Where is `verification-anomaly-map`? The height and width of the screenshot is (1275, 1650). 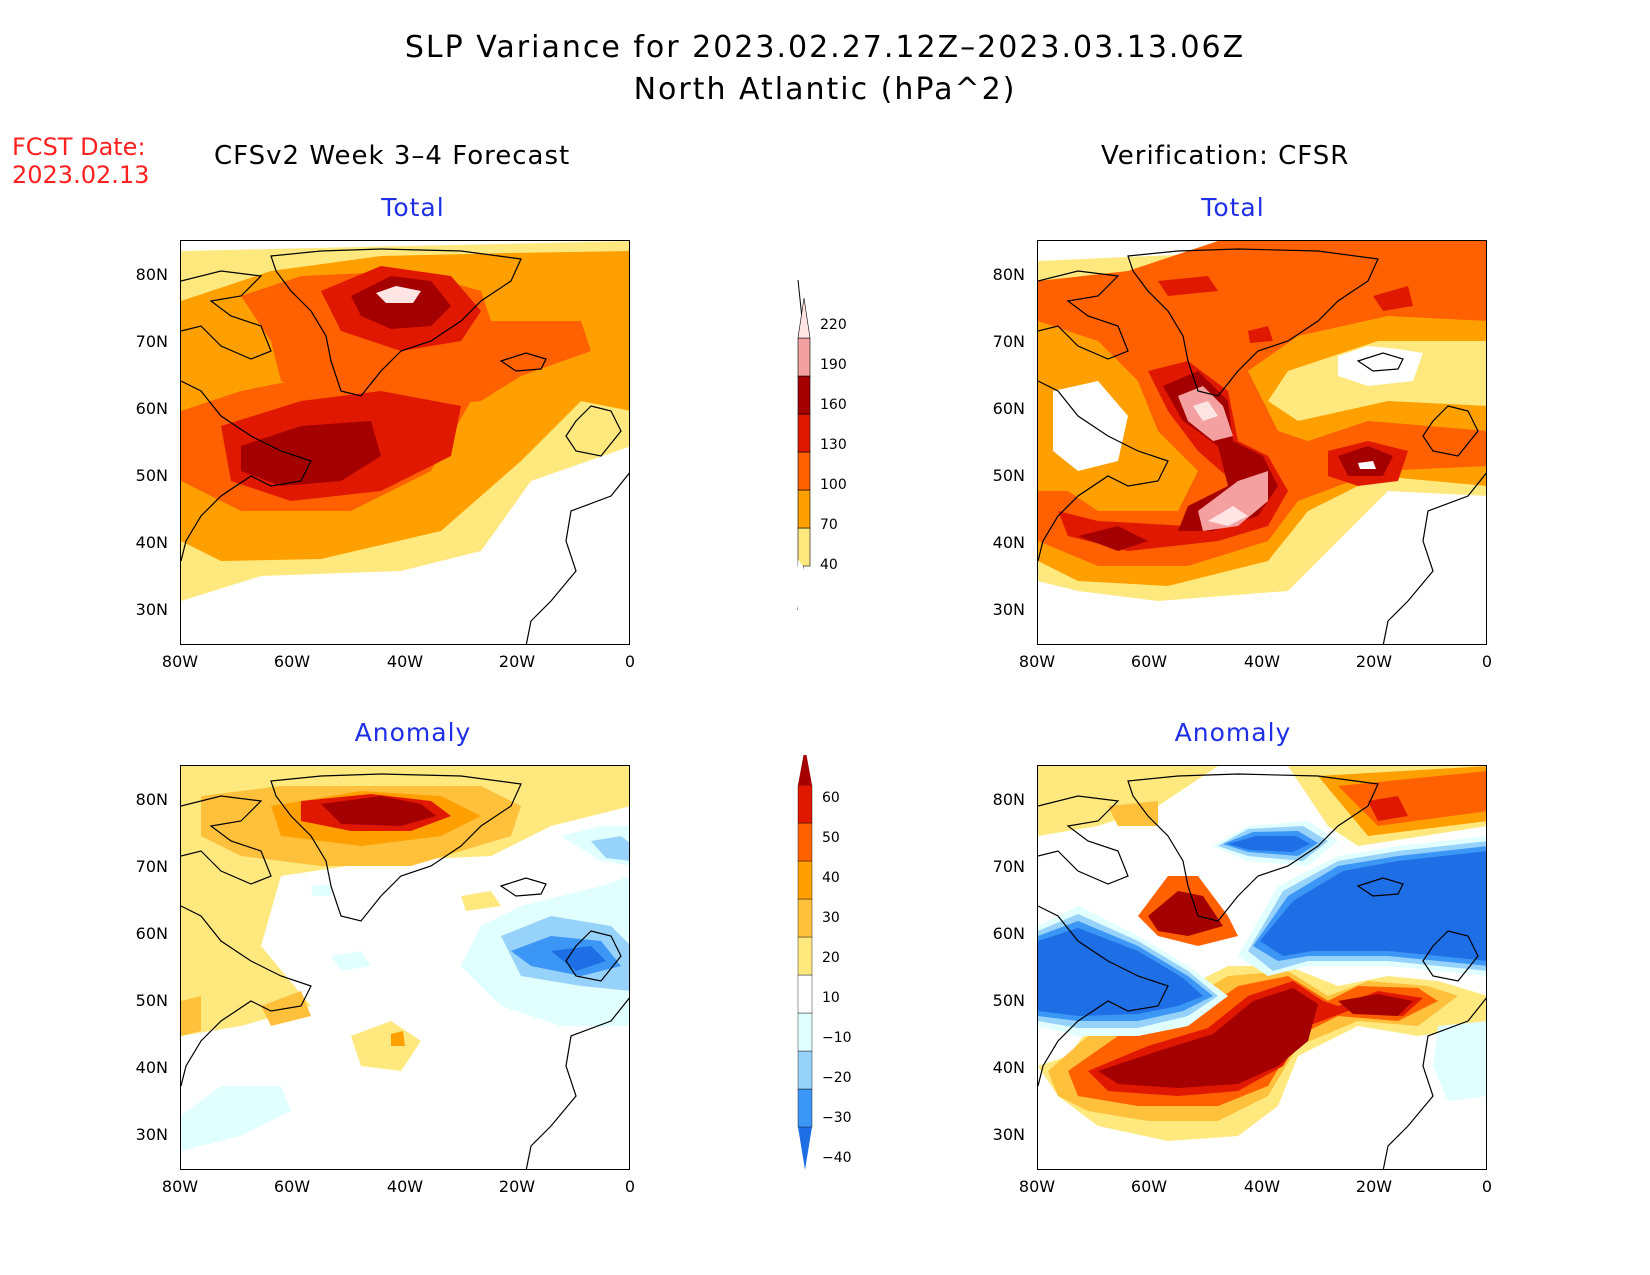
verification-anomaly-map is located at coordinates (1262, 967).